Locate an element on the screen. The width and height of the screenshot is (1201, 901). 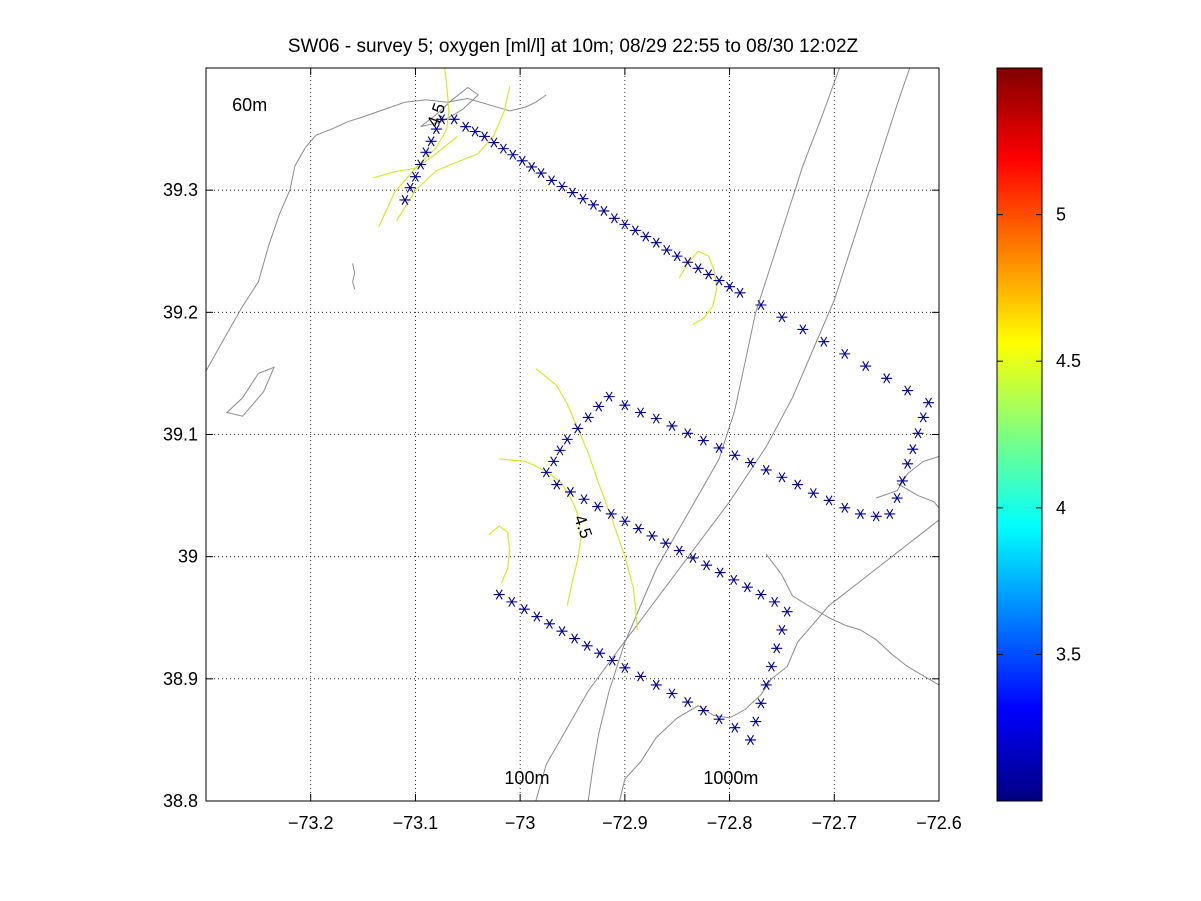
colorbar-tick-label: 5 is located at coordinates (1061, 215).